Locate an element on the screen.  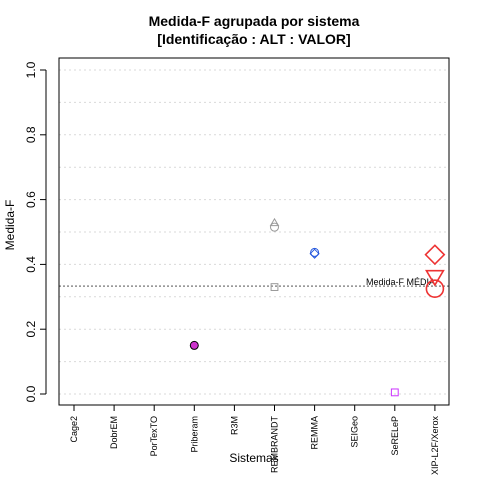
y-tick-label: 0.8 is located at coordinates (31, 134).